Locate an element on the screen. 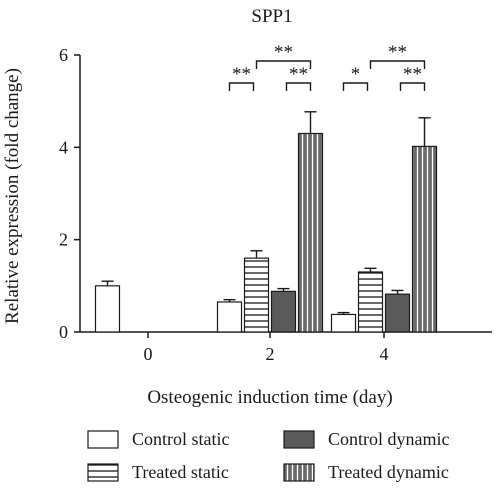 Image resolution: width=500 pixels, height=496 pixels. significance-label: * is located at coordinates (356, 74).